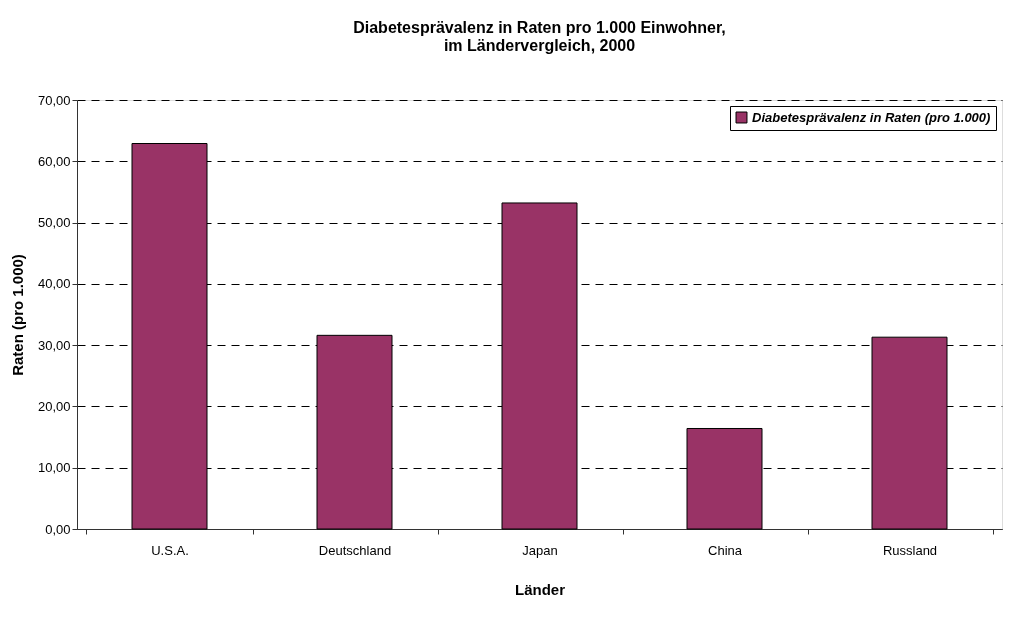 Image resolution: width=1027 pixels, height=628 pixels. What do you see at coordinates (54, 100) in the screenshot?
I see `y-tick-label: 70,00` at bounding box center [54, 100].